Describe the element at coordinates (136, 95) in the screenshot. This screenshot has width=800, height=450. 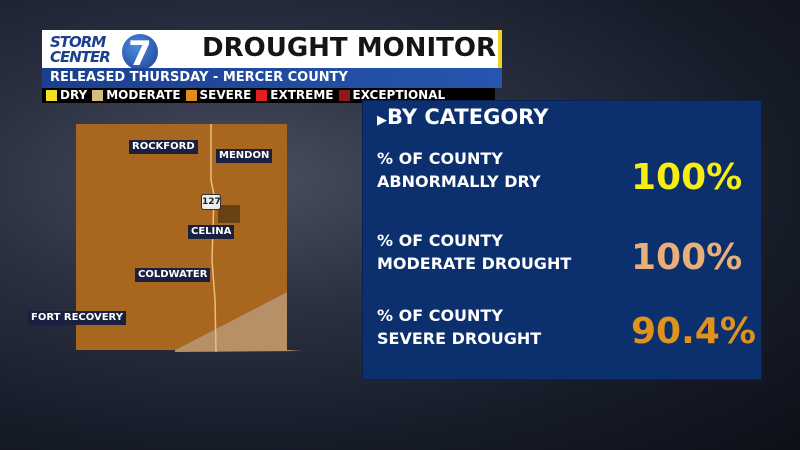
I see `legend-item-moderate: MODERATE` at that location.